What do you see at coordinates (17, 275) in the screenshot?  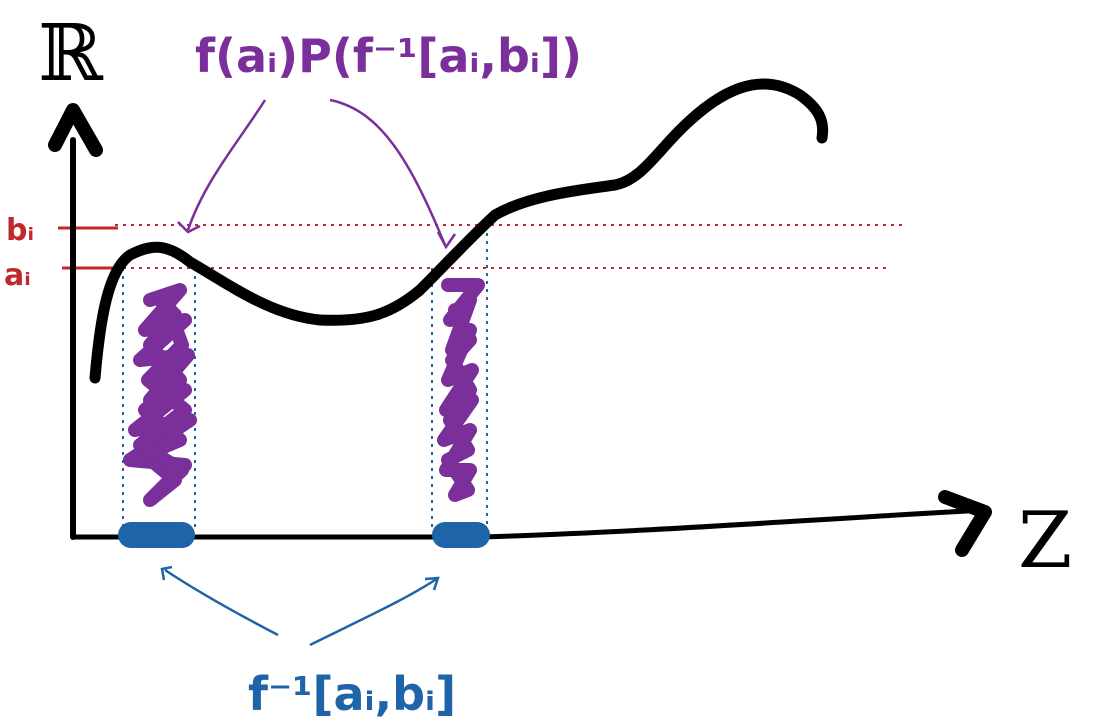 I see `a-i-label: aᵢ` at bounding box center [17, 275].